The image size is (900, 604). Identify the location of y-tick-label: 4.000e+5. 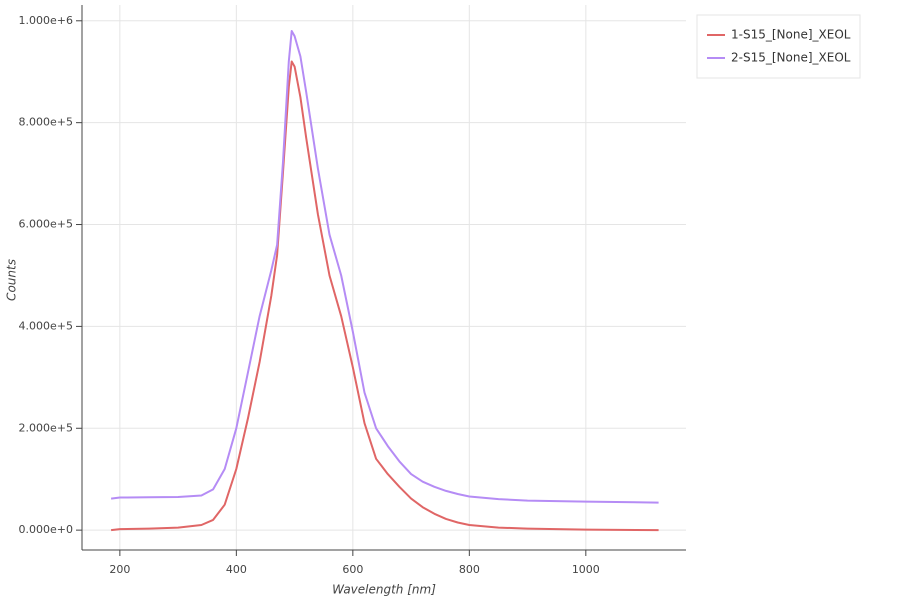
(46, 325).